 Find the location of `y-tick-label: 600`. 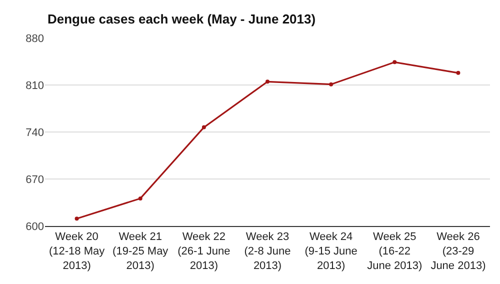

y-tick-label: 600 is located at coordinates (35, 226).